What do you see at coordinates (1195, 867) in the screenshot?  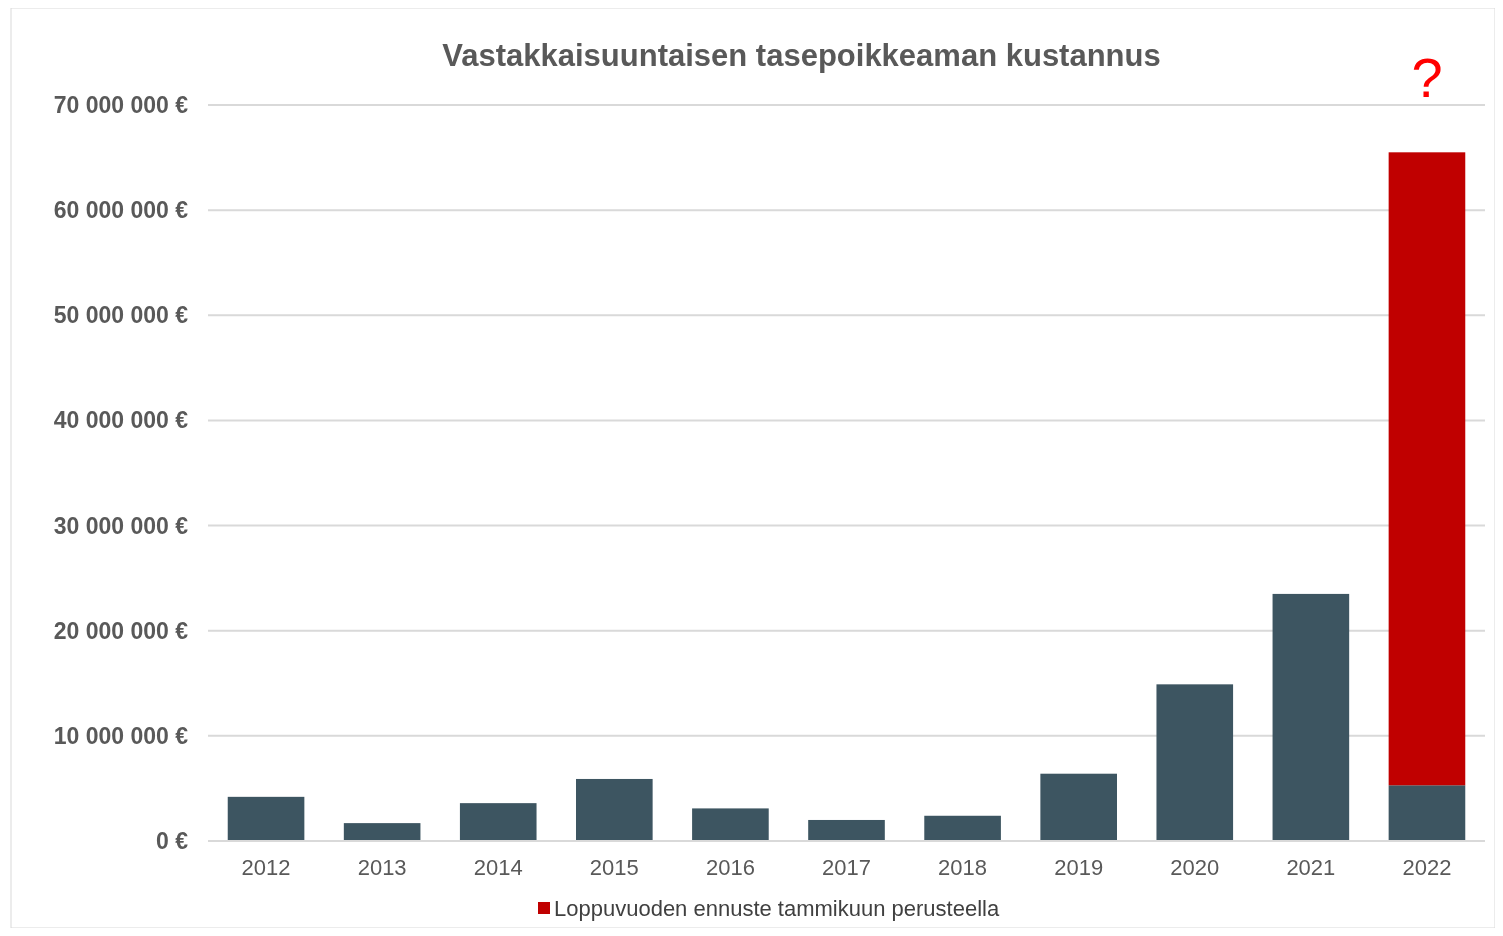 I see `x-tick-label: 2020` at bounding box center [1195, 867].